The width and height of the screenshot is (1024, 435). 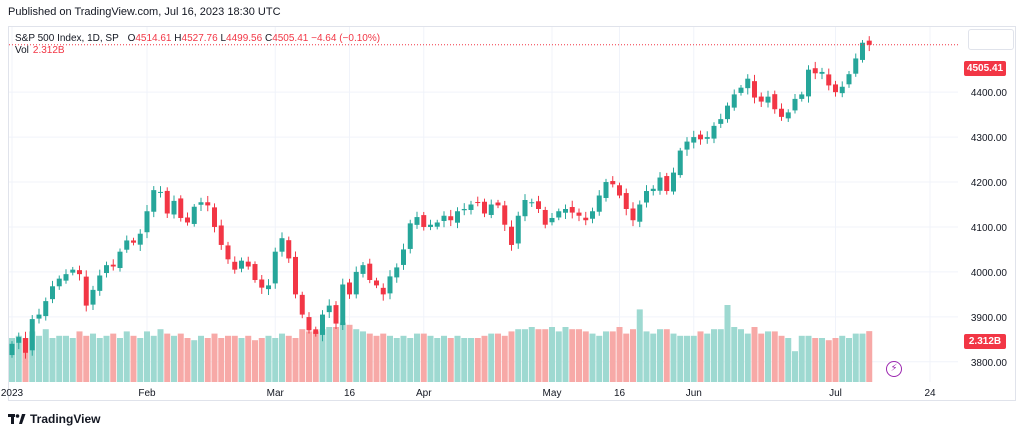 I want to click on price-tick-label: 3800.00, so click(x=989, y=363).